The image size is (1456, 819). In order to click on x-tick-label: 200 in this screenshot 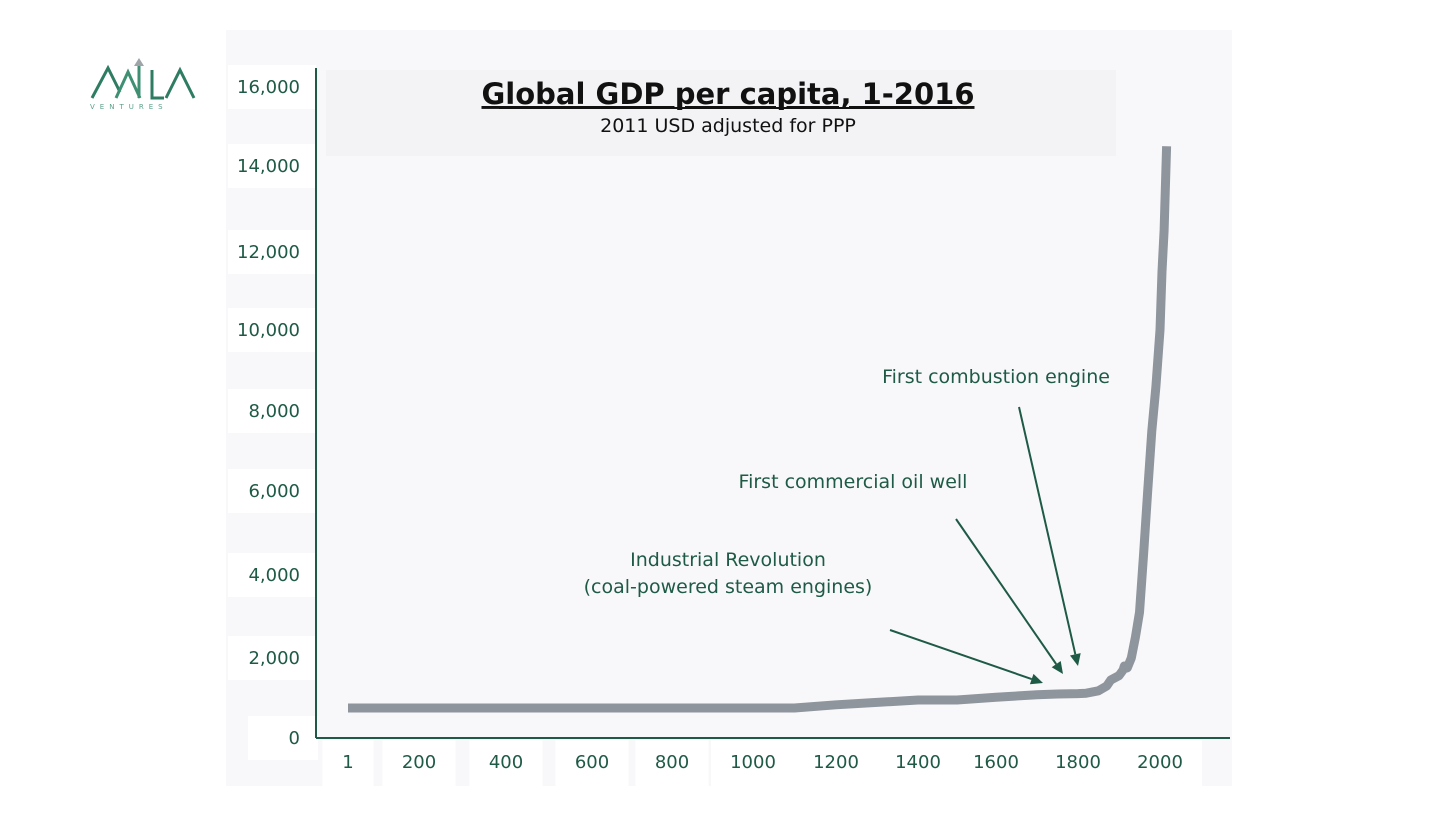, I will do `click(419, 762)`.